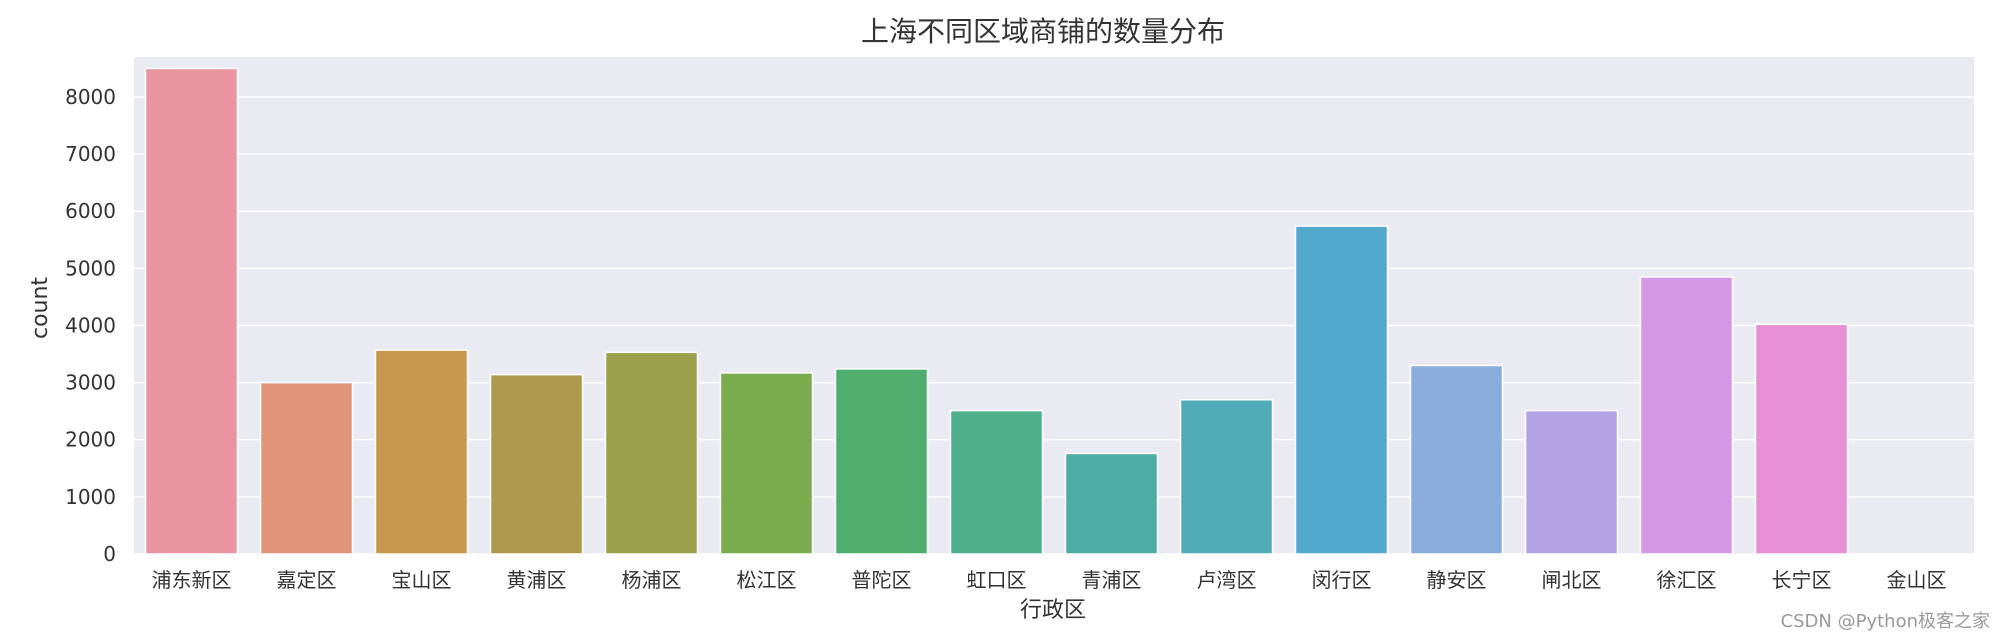 The height and width of the screenshot is (640, 2000). What do you see at coordinates (1687, 580) in the screenshot?
I see `x-tick-label: 徐汇区` at bounding box center [1687, 580].